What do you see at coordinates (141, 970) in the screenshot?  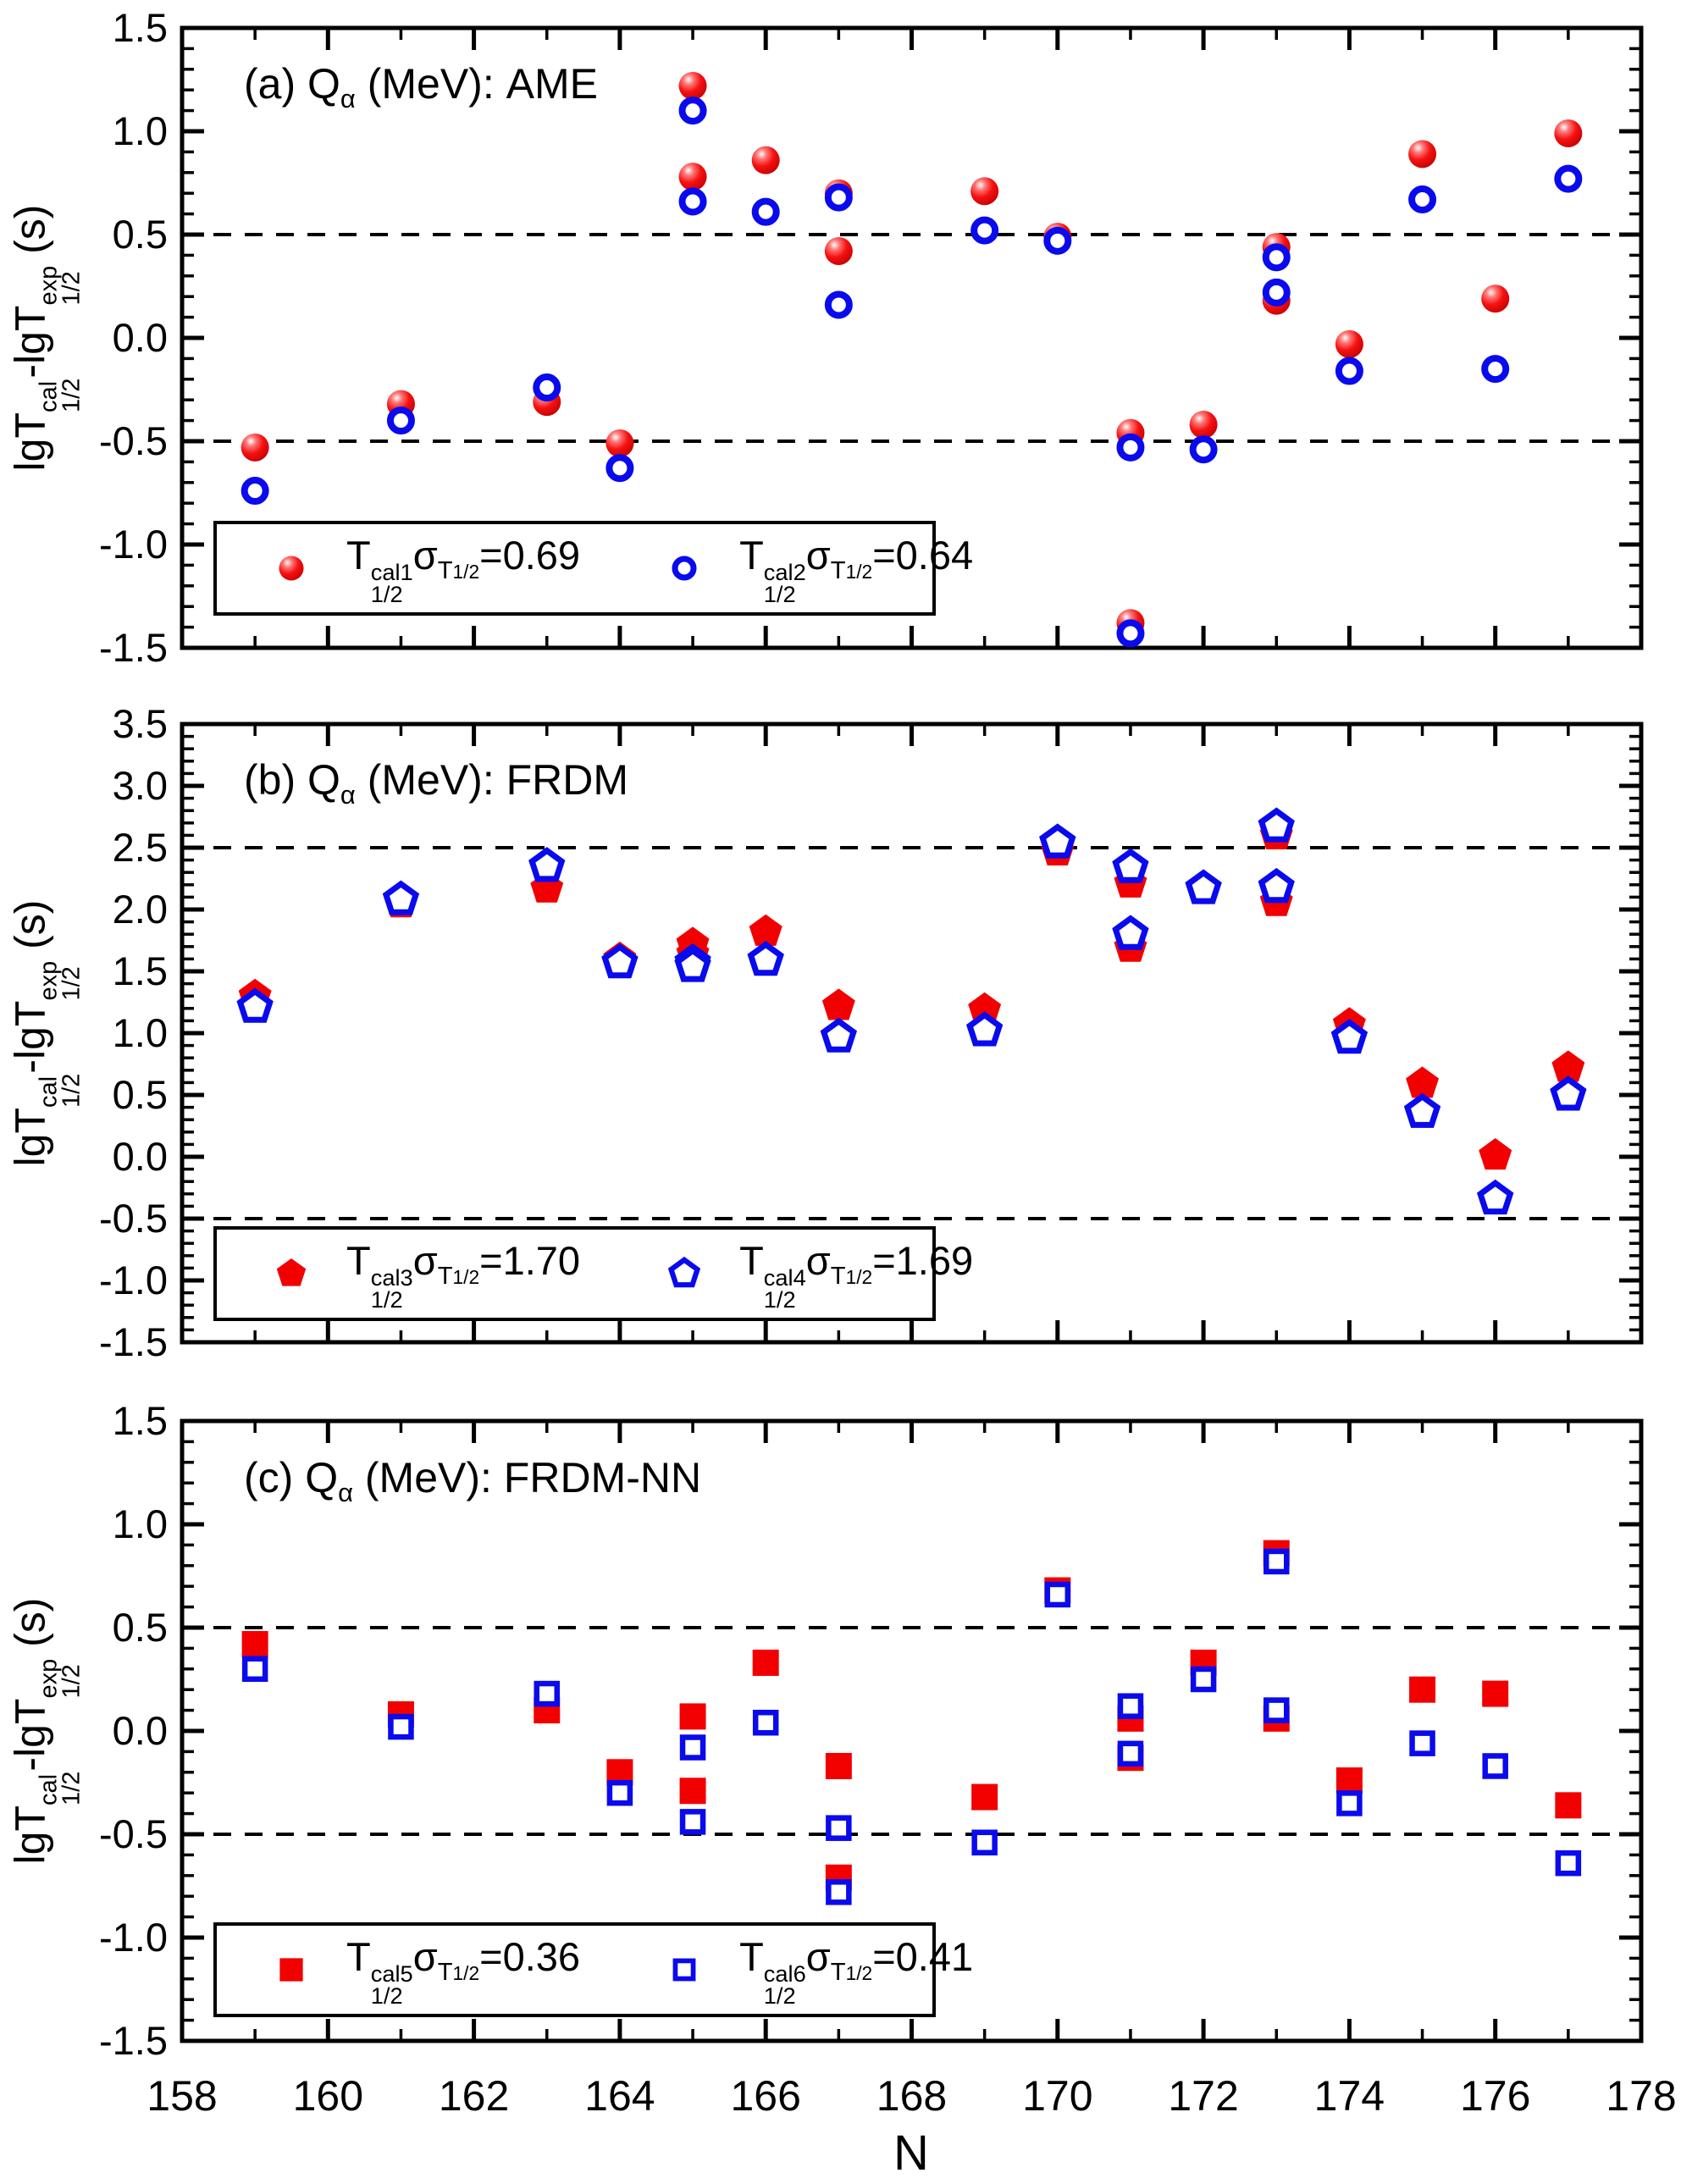 I see `panel-b-y-tick-label: 1.5` at bounding box center [141, 970].